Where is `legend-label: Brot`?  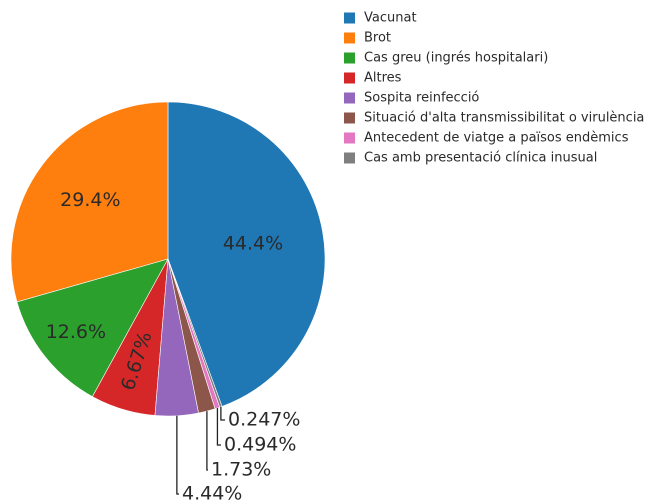
legend-label: Brot is located at coordinates (377, 38).